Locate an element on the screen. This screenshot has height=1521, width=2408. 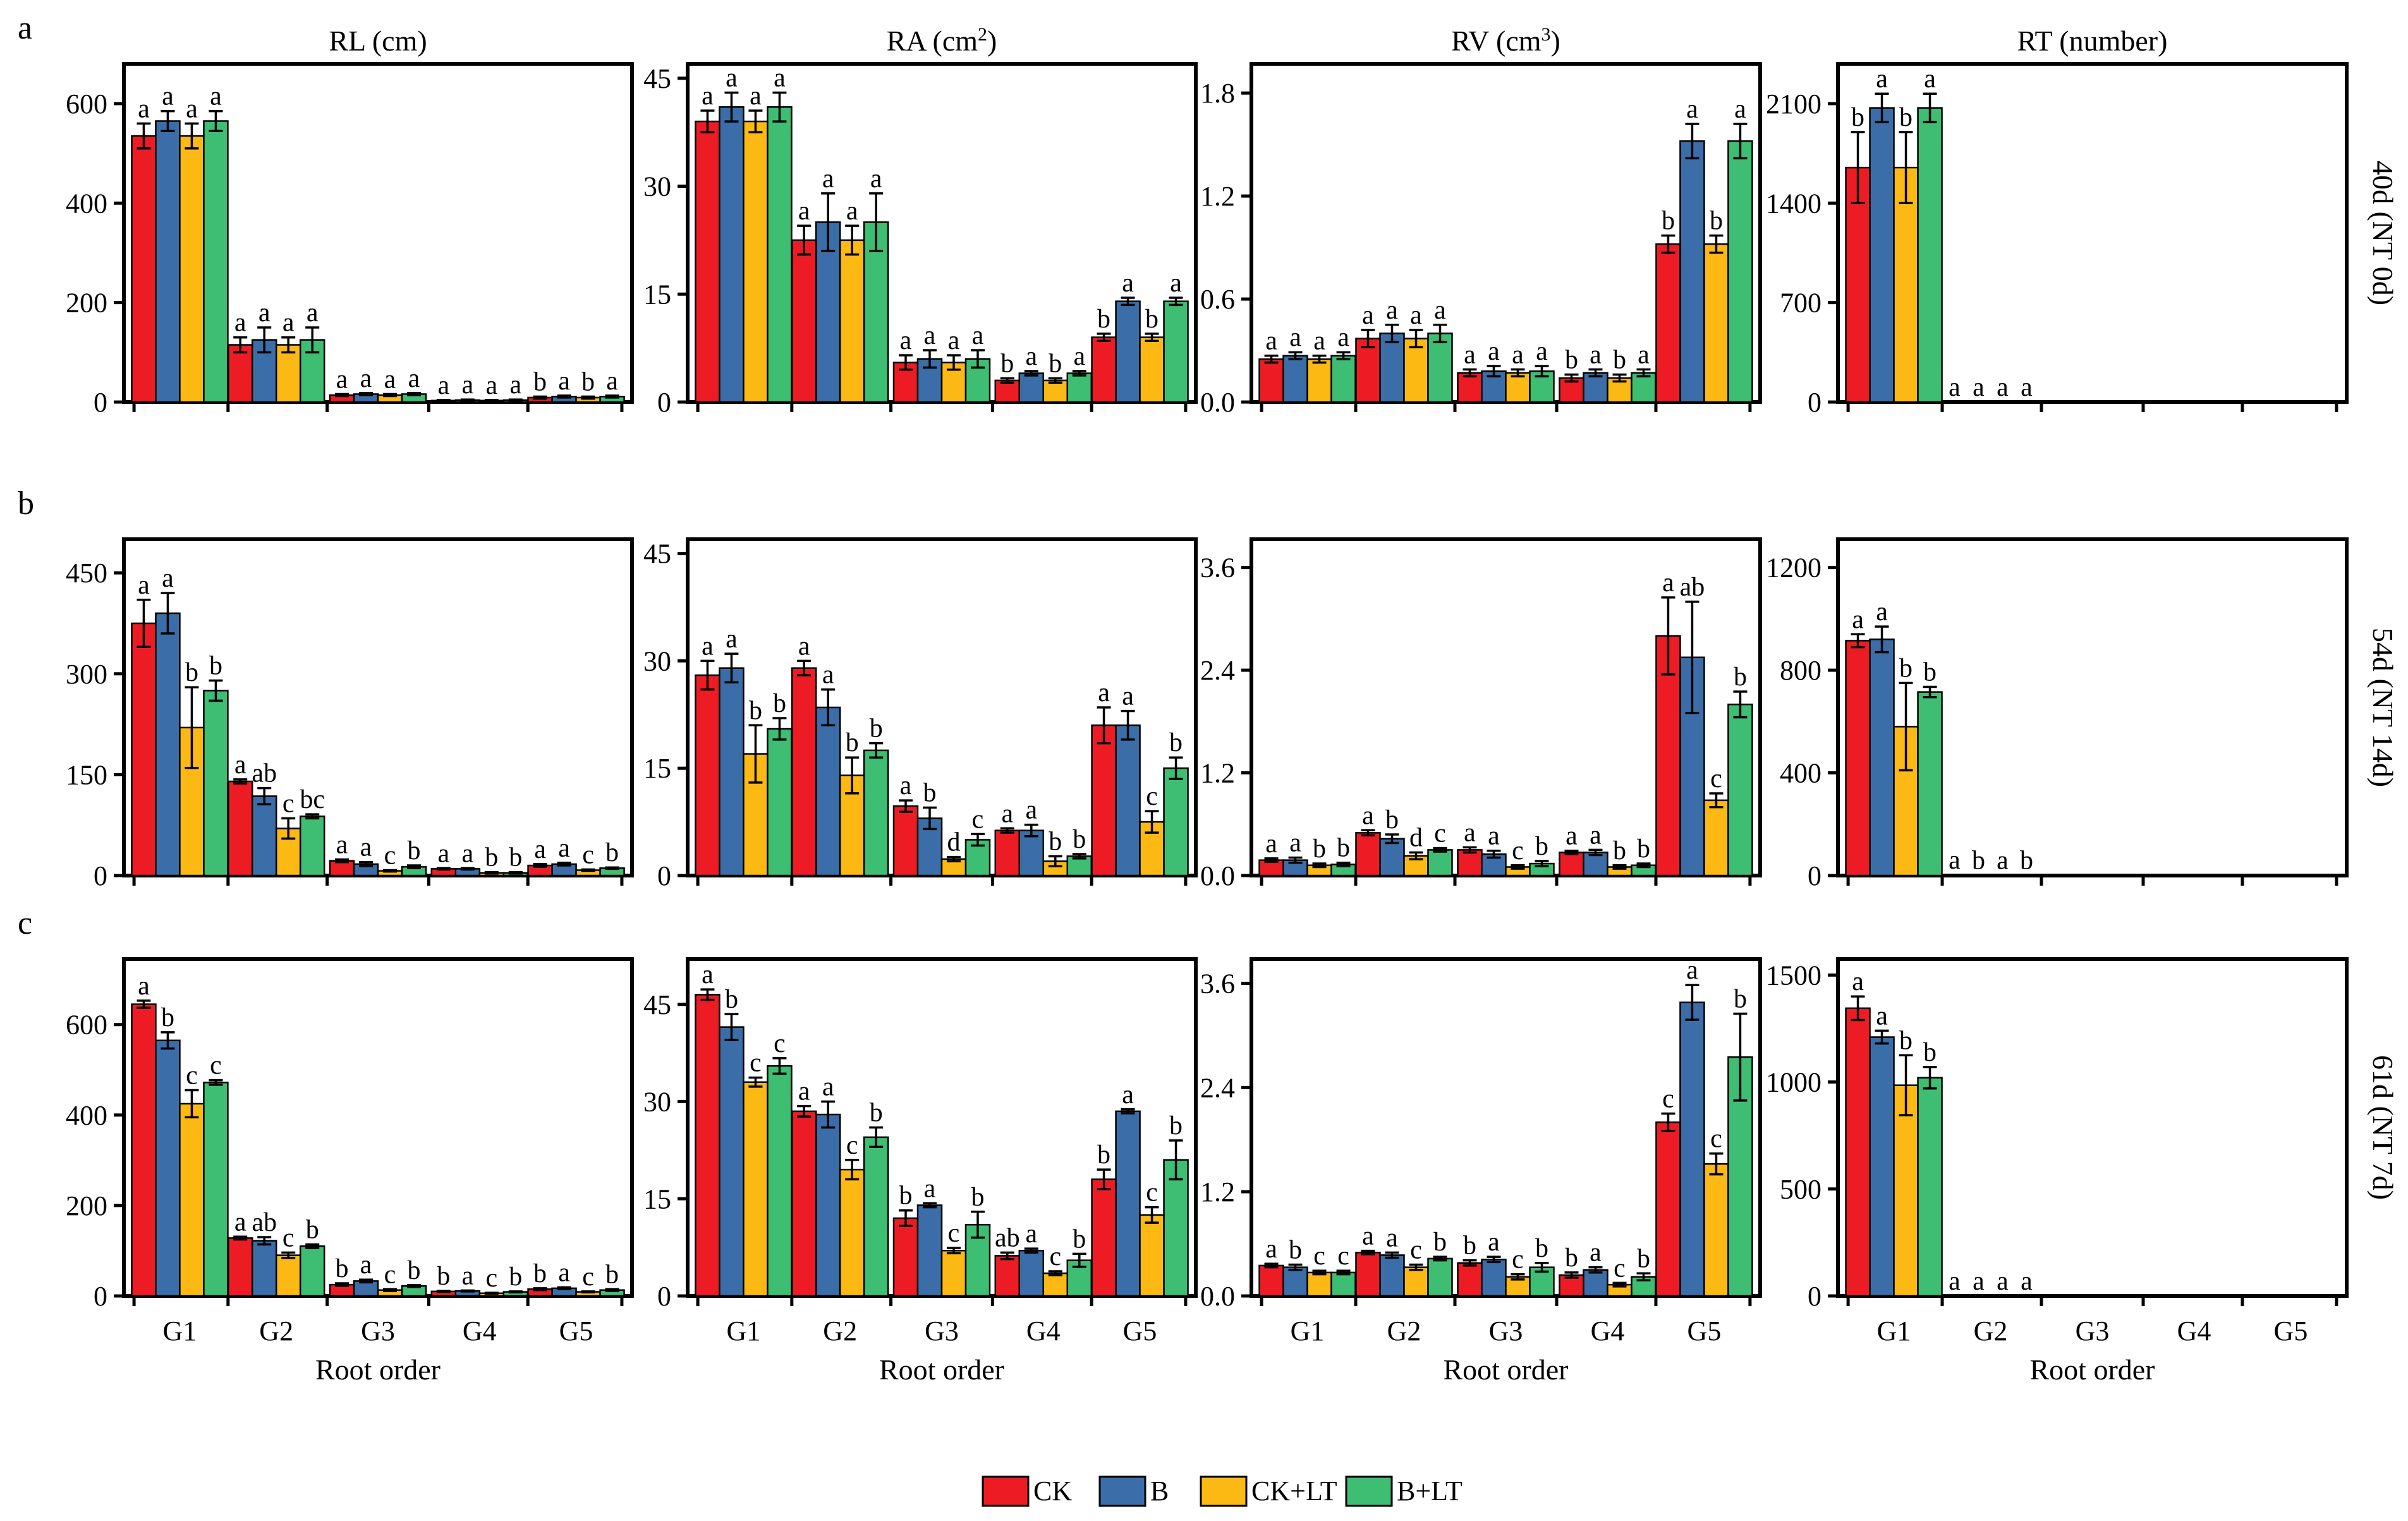
row-label-b: b is located at coordinates (26, 504).